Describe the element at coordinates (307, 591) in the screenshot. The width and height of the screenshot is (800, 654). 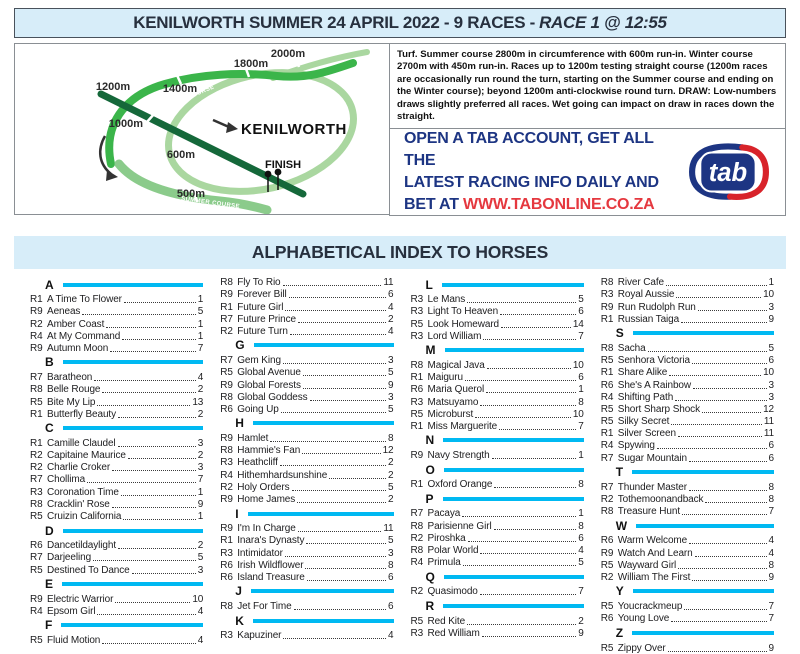
I see `letter-header: J` at that location.